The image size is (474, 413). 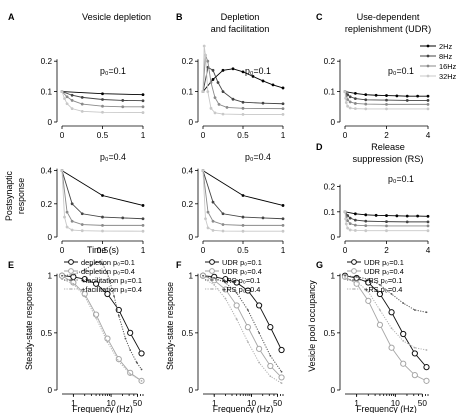 I want to click on x-tick-label: 10, so click(x=112, y=403).